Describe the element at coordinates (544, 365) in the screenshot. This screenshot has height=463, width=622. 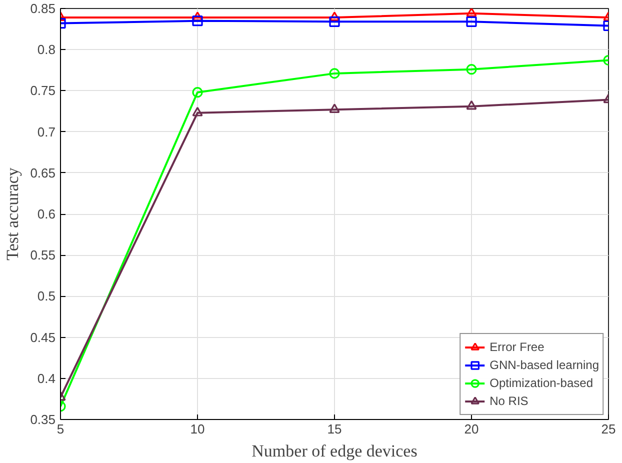
I see `legend-label: GNN-based learning` at that location.